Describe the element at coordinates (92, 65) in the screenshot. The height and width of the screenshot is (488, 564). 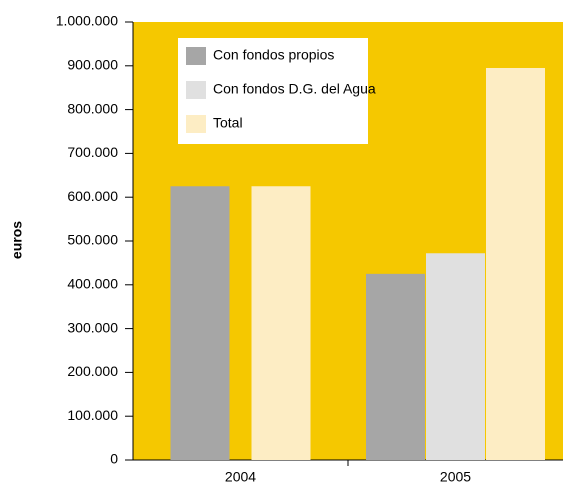
I see `y-tick-label: 900.000` at that location.